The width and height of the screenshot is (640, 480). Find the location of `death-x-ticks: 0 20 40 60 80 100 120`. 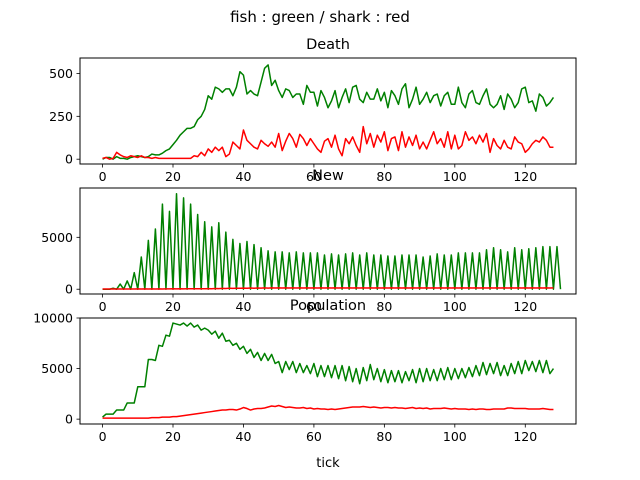

death-x-ticks: 0 20 40 60 80 100 120 is located at coordinates (318, 174).